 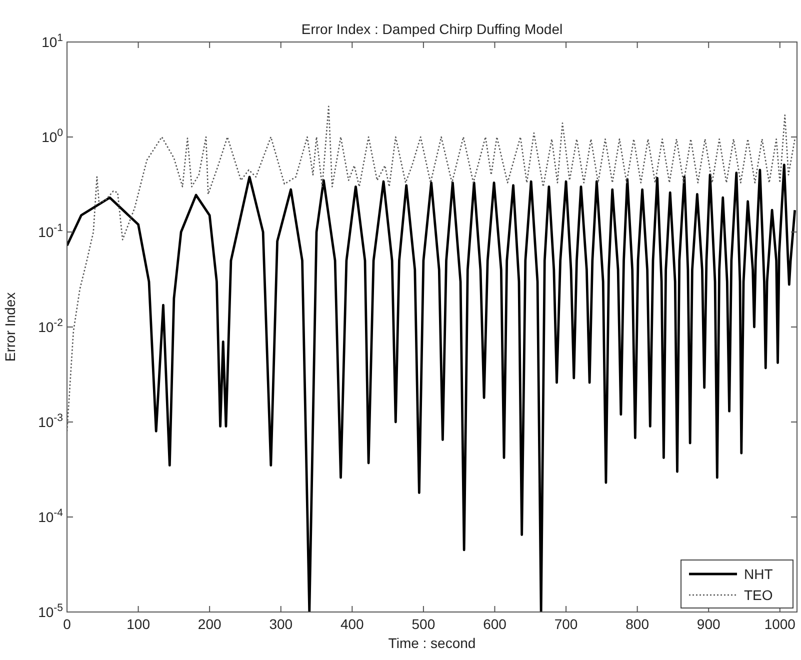 What do you see at coordinates (758, 595) in the screenshot?
I see `legend-label: TEO` at bounding box center [758, 595].